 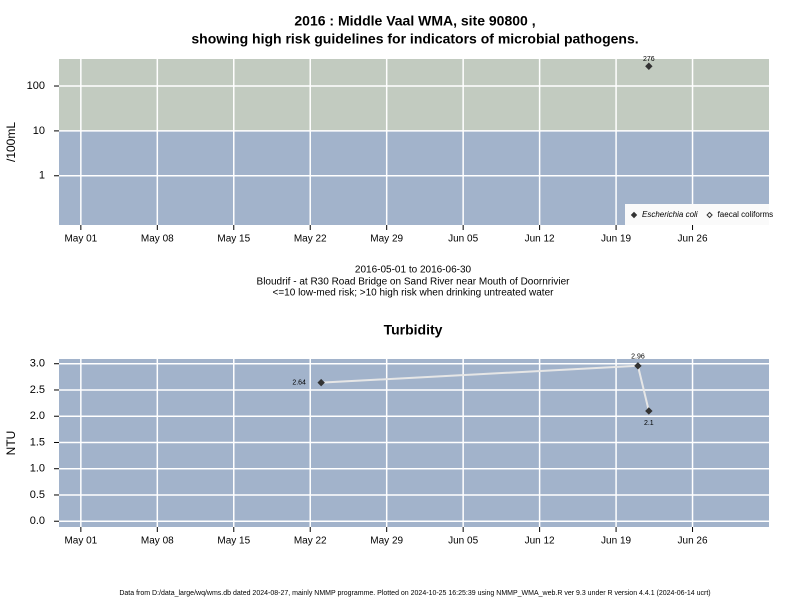 What do you see at coordinates (413, 330) in the screenshot?
I see `chart-title: Turbidity` at bounding box center [413, 330].